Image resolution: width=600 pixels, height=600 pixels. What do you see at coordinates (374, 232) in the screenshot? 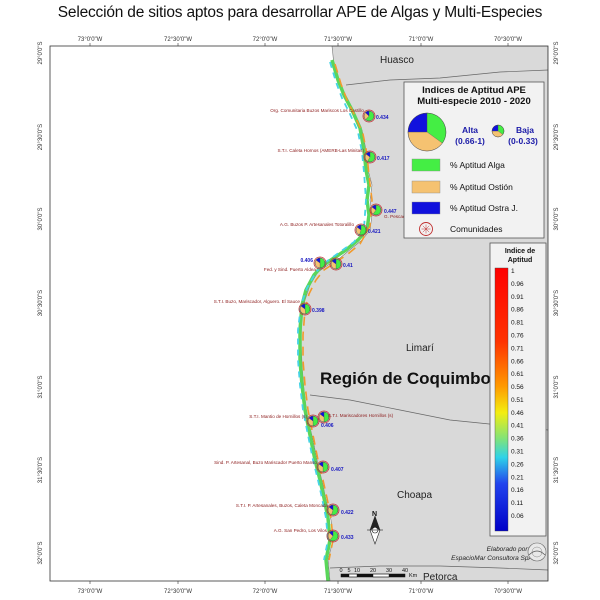
I see `site-index-value: 0.421` at bounding box center [374, 232].